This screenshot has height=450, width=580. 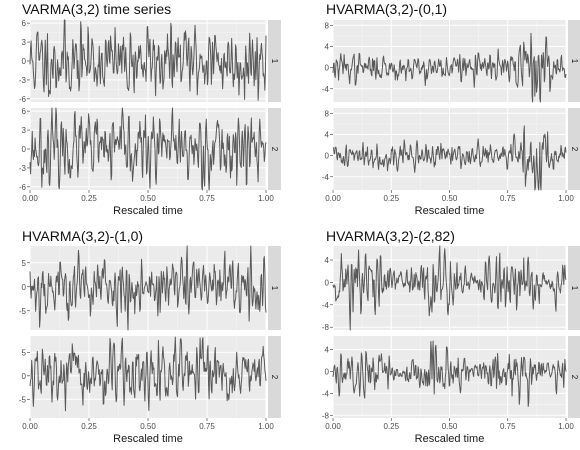 I want to click on panel-title-hvarma-10: HVARMA(3,2)-(1,0), so click(x=83, y=236).